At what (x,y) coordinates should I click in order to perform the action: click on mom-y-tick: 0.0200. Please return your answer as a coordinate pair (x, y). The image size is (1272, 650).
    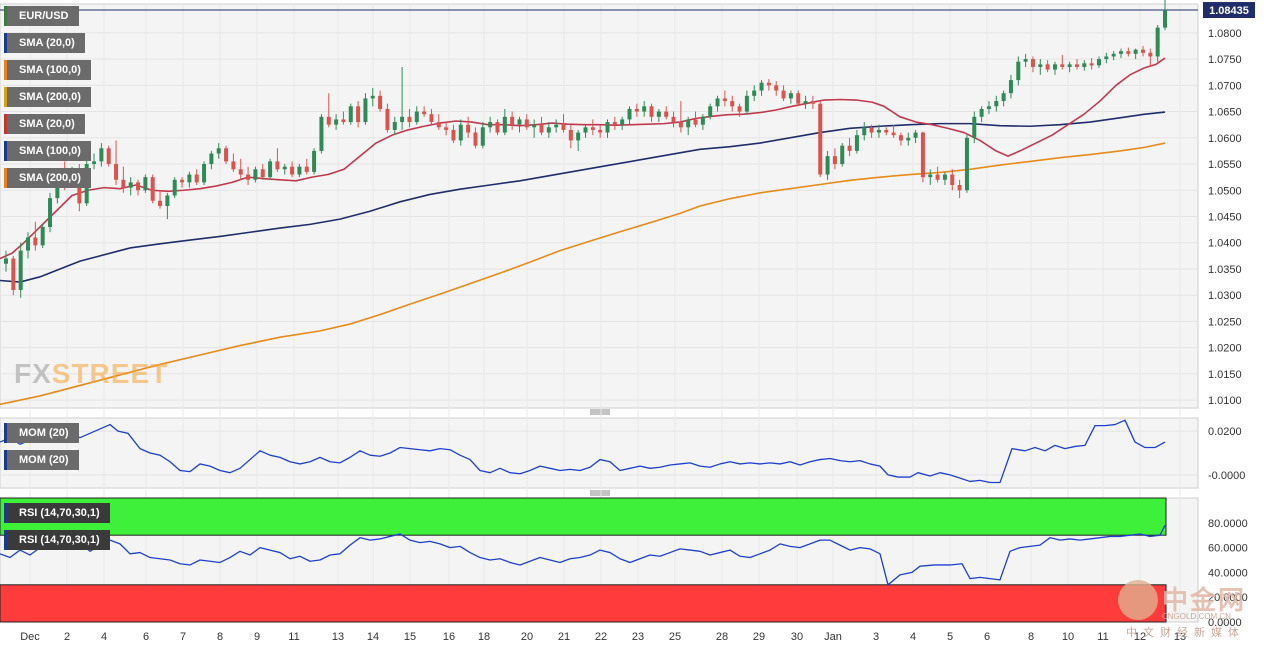
    Looking at the image, I should click on (1225, 432).